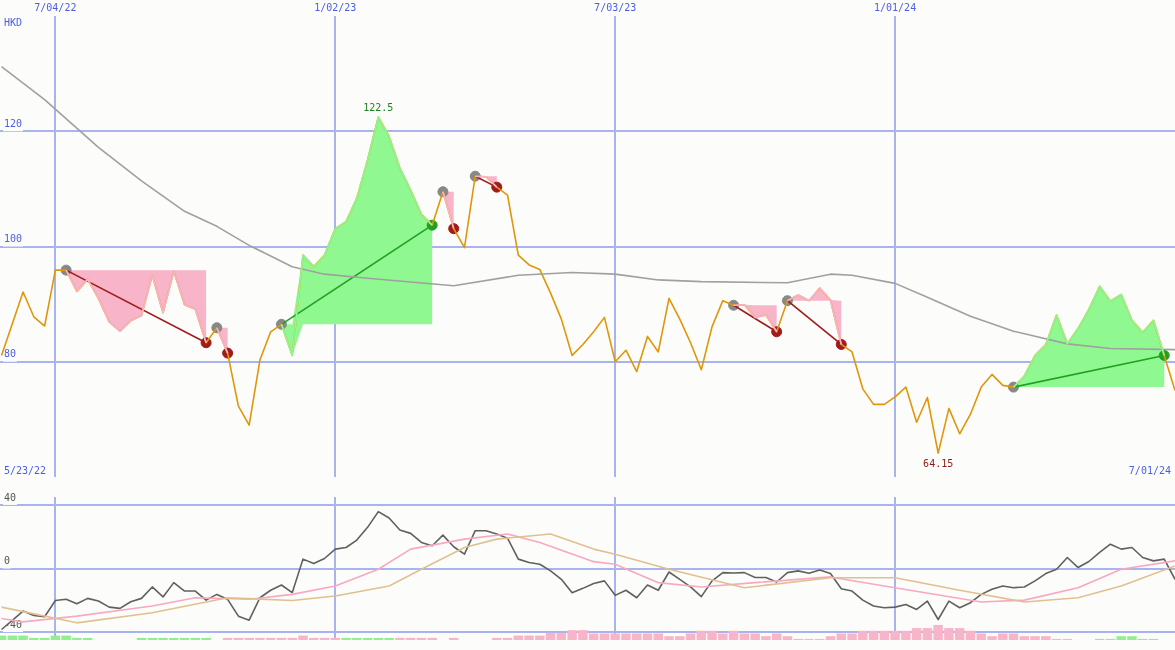  Describe the element at coordinates (335, 7) in the screenshot. I see `x-tick-label: 1/02/23` at that location.